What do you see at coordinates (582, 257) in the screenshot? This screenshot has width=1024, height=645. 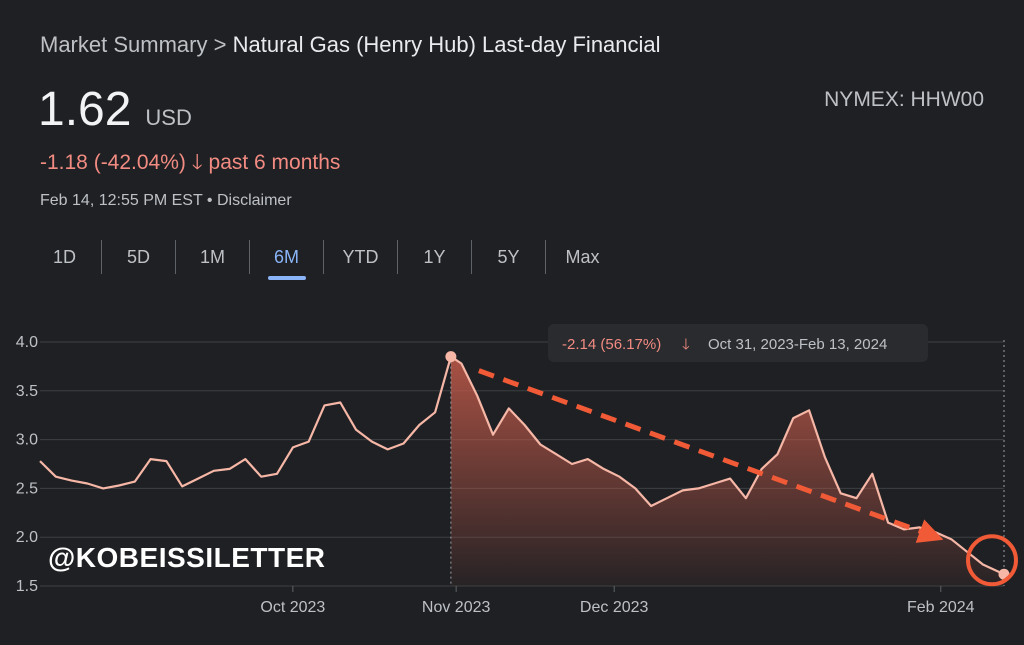 I see `tab-max: Max` at bounding box center [582, 257].